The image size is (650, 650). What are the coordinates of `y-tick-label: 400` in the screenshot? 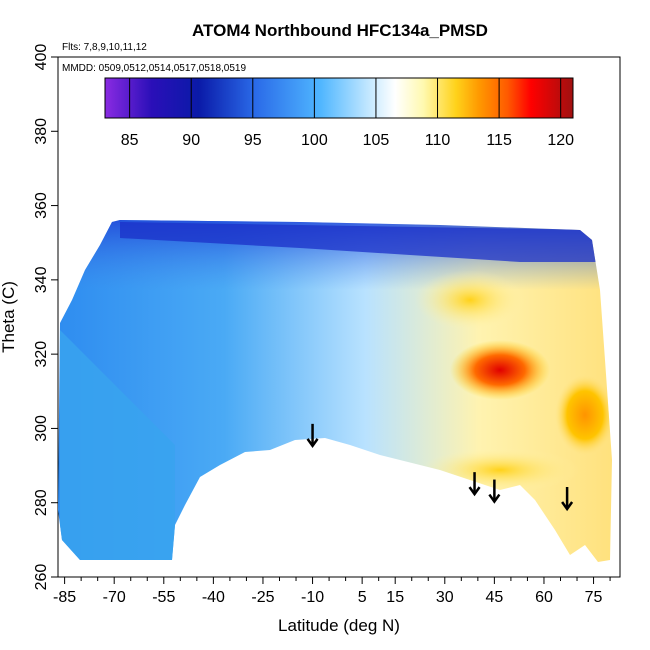 It's located at (41, 57).